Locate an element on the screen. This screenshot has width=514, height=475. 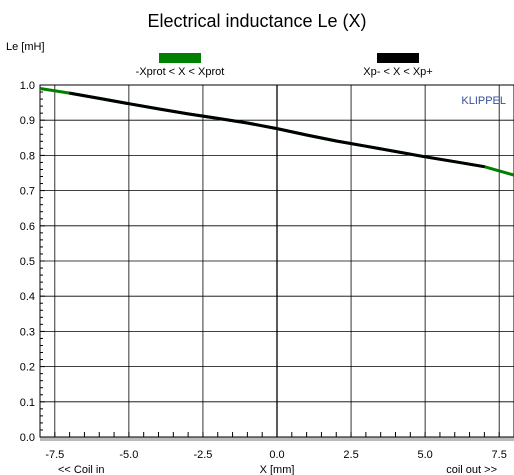
x-axis-band is located at coordinates (277, 439).